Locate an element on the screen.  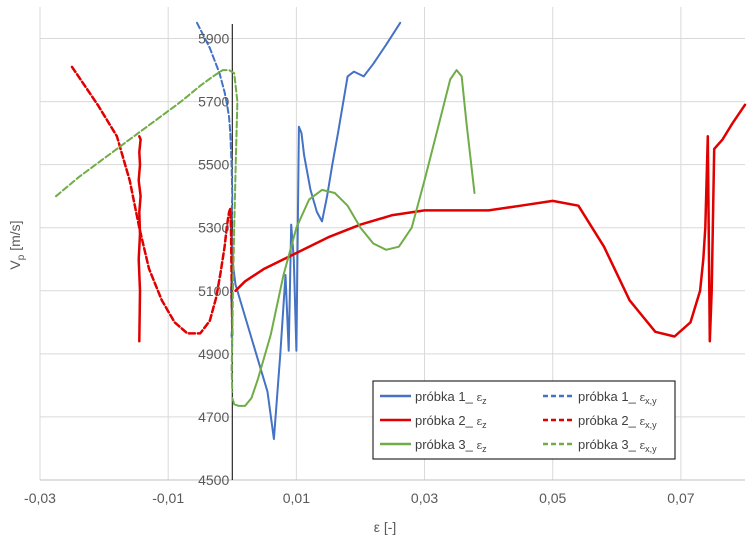
x-tick-label: 0,07 is located at coordinates (680, 498).